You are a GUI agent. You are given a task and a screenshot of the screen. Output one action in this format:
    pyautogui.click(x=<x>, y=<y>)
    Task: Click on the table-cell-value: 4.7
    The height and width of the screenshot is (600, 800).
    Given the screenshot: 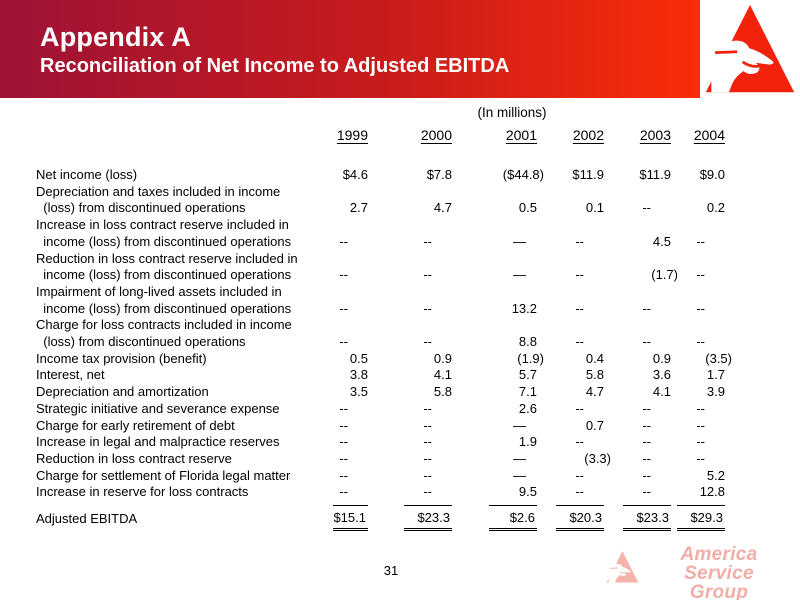 What is the action you would take?
    pyautogui.click(x=594, y=392)
    